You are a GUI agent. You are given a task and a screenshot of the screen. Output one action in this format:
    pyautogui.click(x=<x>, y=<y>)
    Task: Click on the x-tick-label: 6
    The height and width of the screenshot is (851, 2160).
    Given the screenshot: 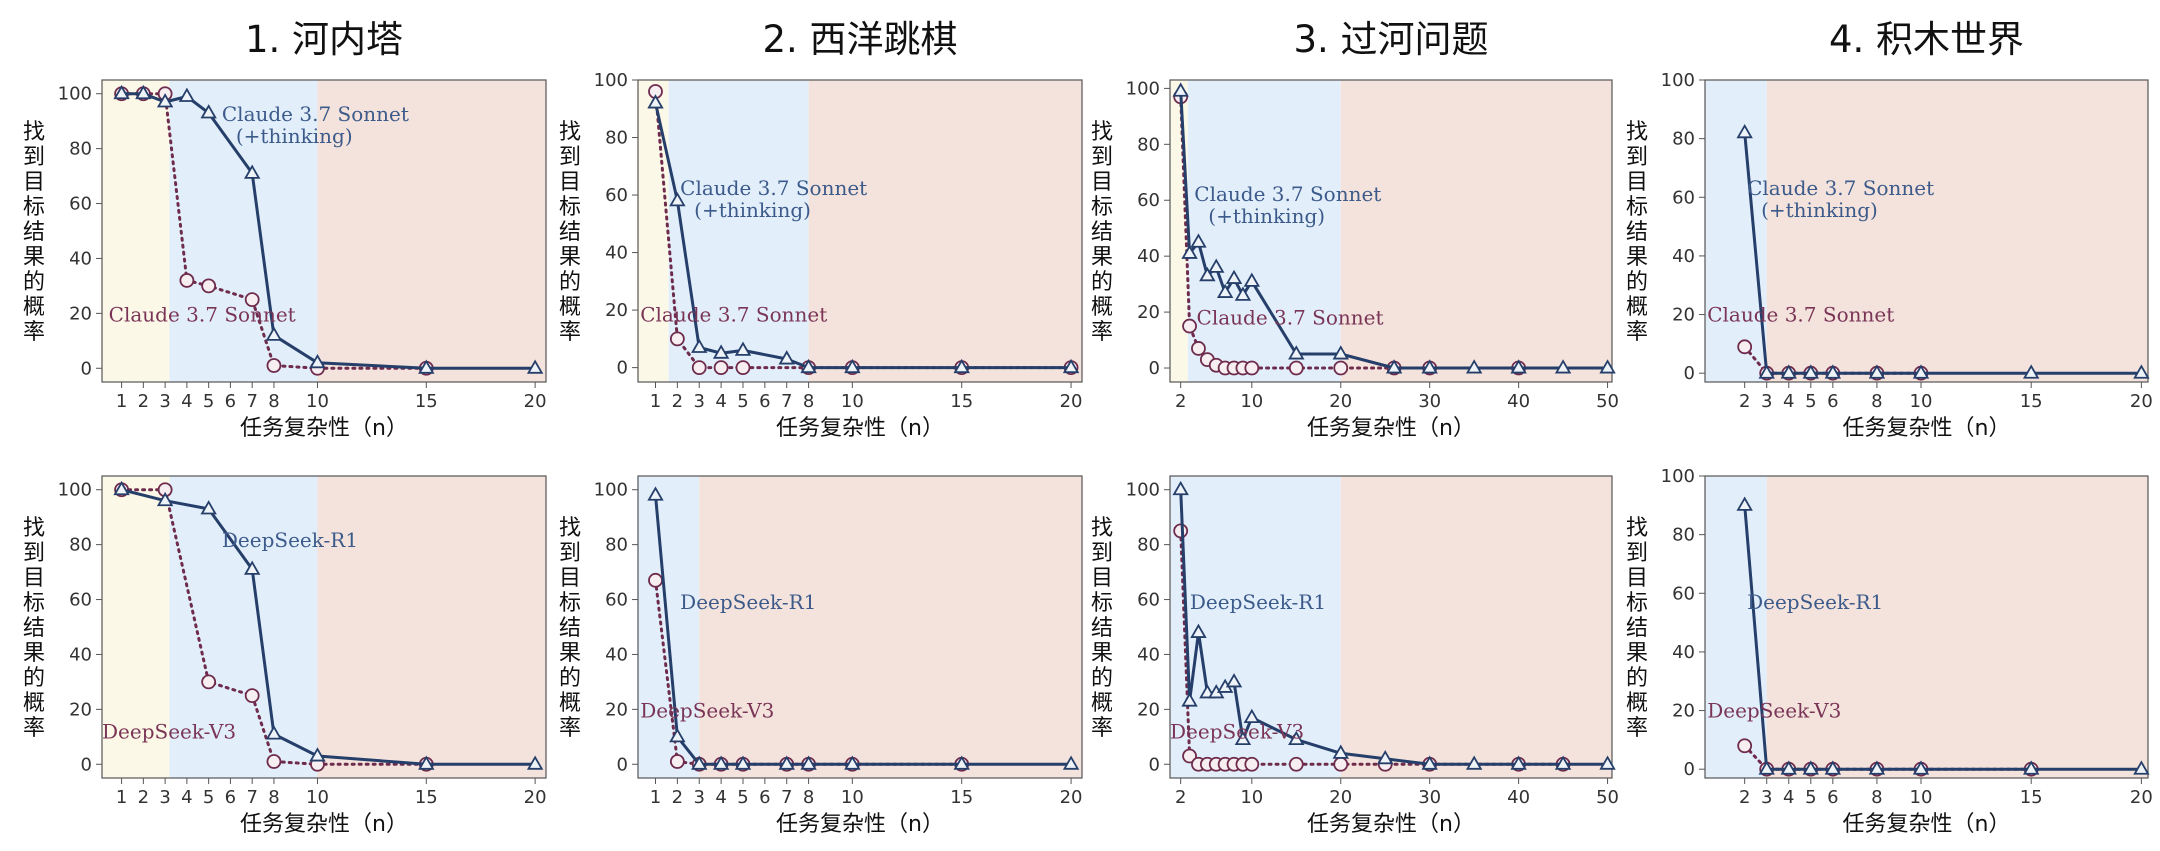 What is the action you would take?
    pyautogui.click(x=764, y=401)
    